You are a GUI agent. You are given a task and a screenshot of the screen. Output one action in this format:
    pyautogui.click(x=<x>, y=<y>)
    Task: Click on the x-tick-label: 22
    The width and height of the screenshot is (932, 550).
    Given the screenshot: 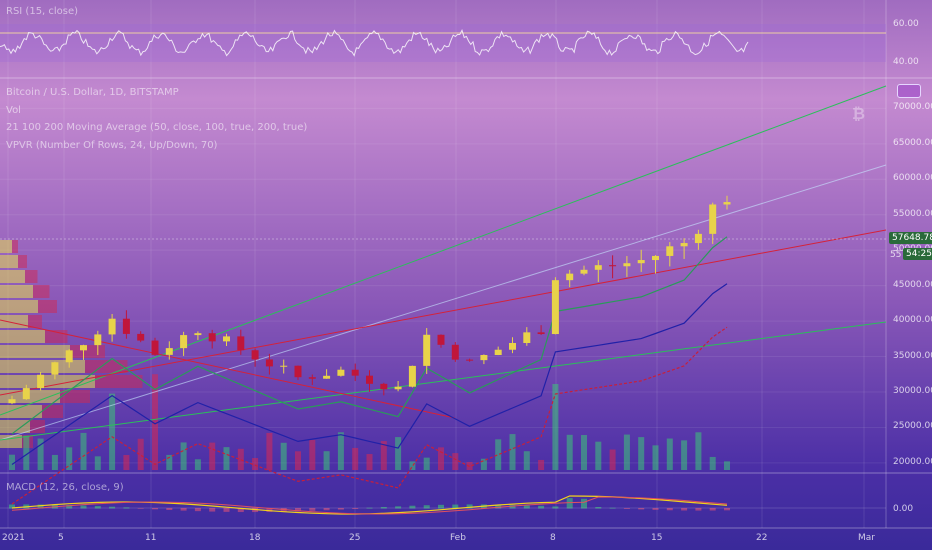 What is the action you would take?
    pyautogui.click(x=762, y=538)
    